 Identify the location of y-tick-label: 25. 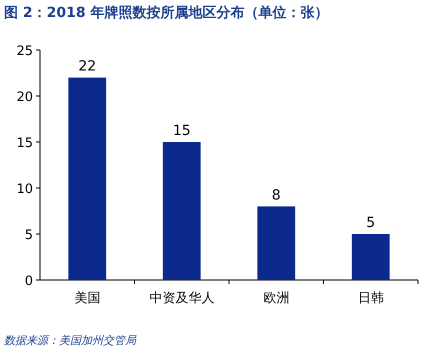
(24, 51).